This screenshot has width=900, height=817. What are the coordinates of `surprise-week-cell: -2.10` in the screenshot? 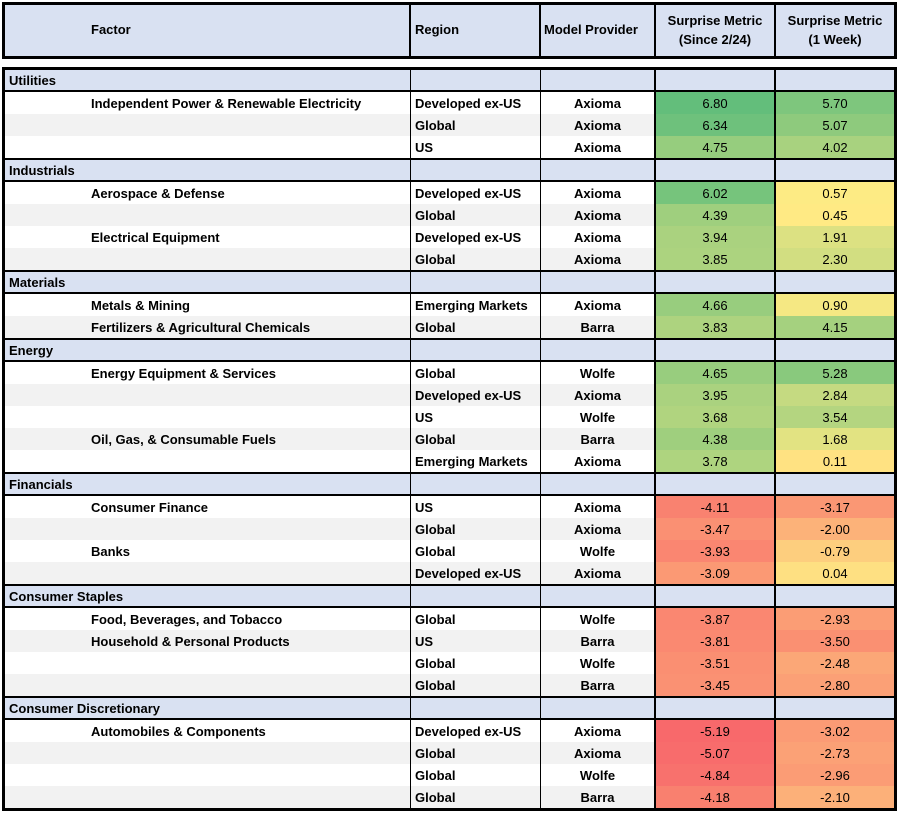 It's located at (835, 797).